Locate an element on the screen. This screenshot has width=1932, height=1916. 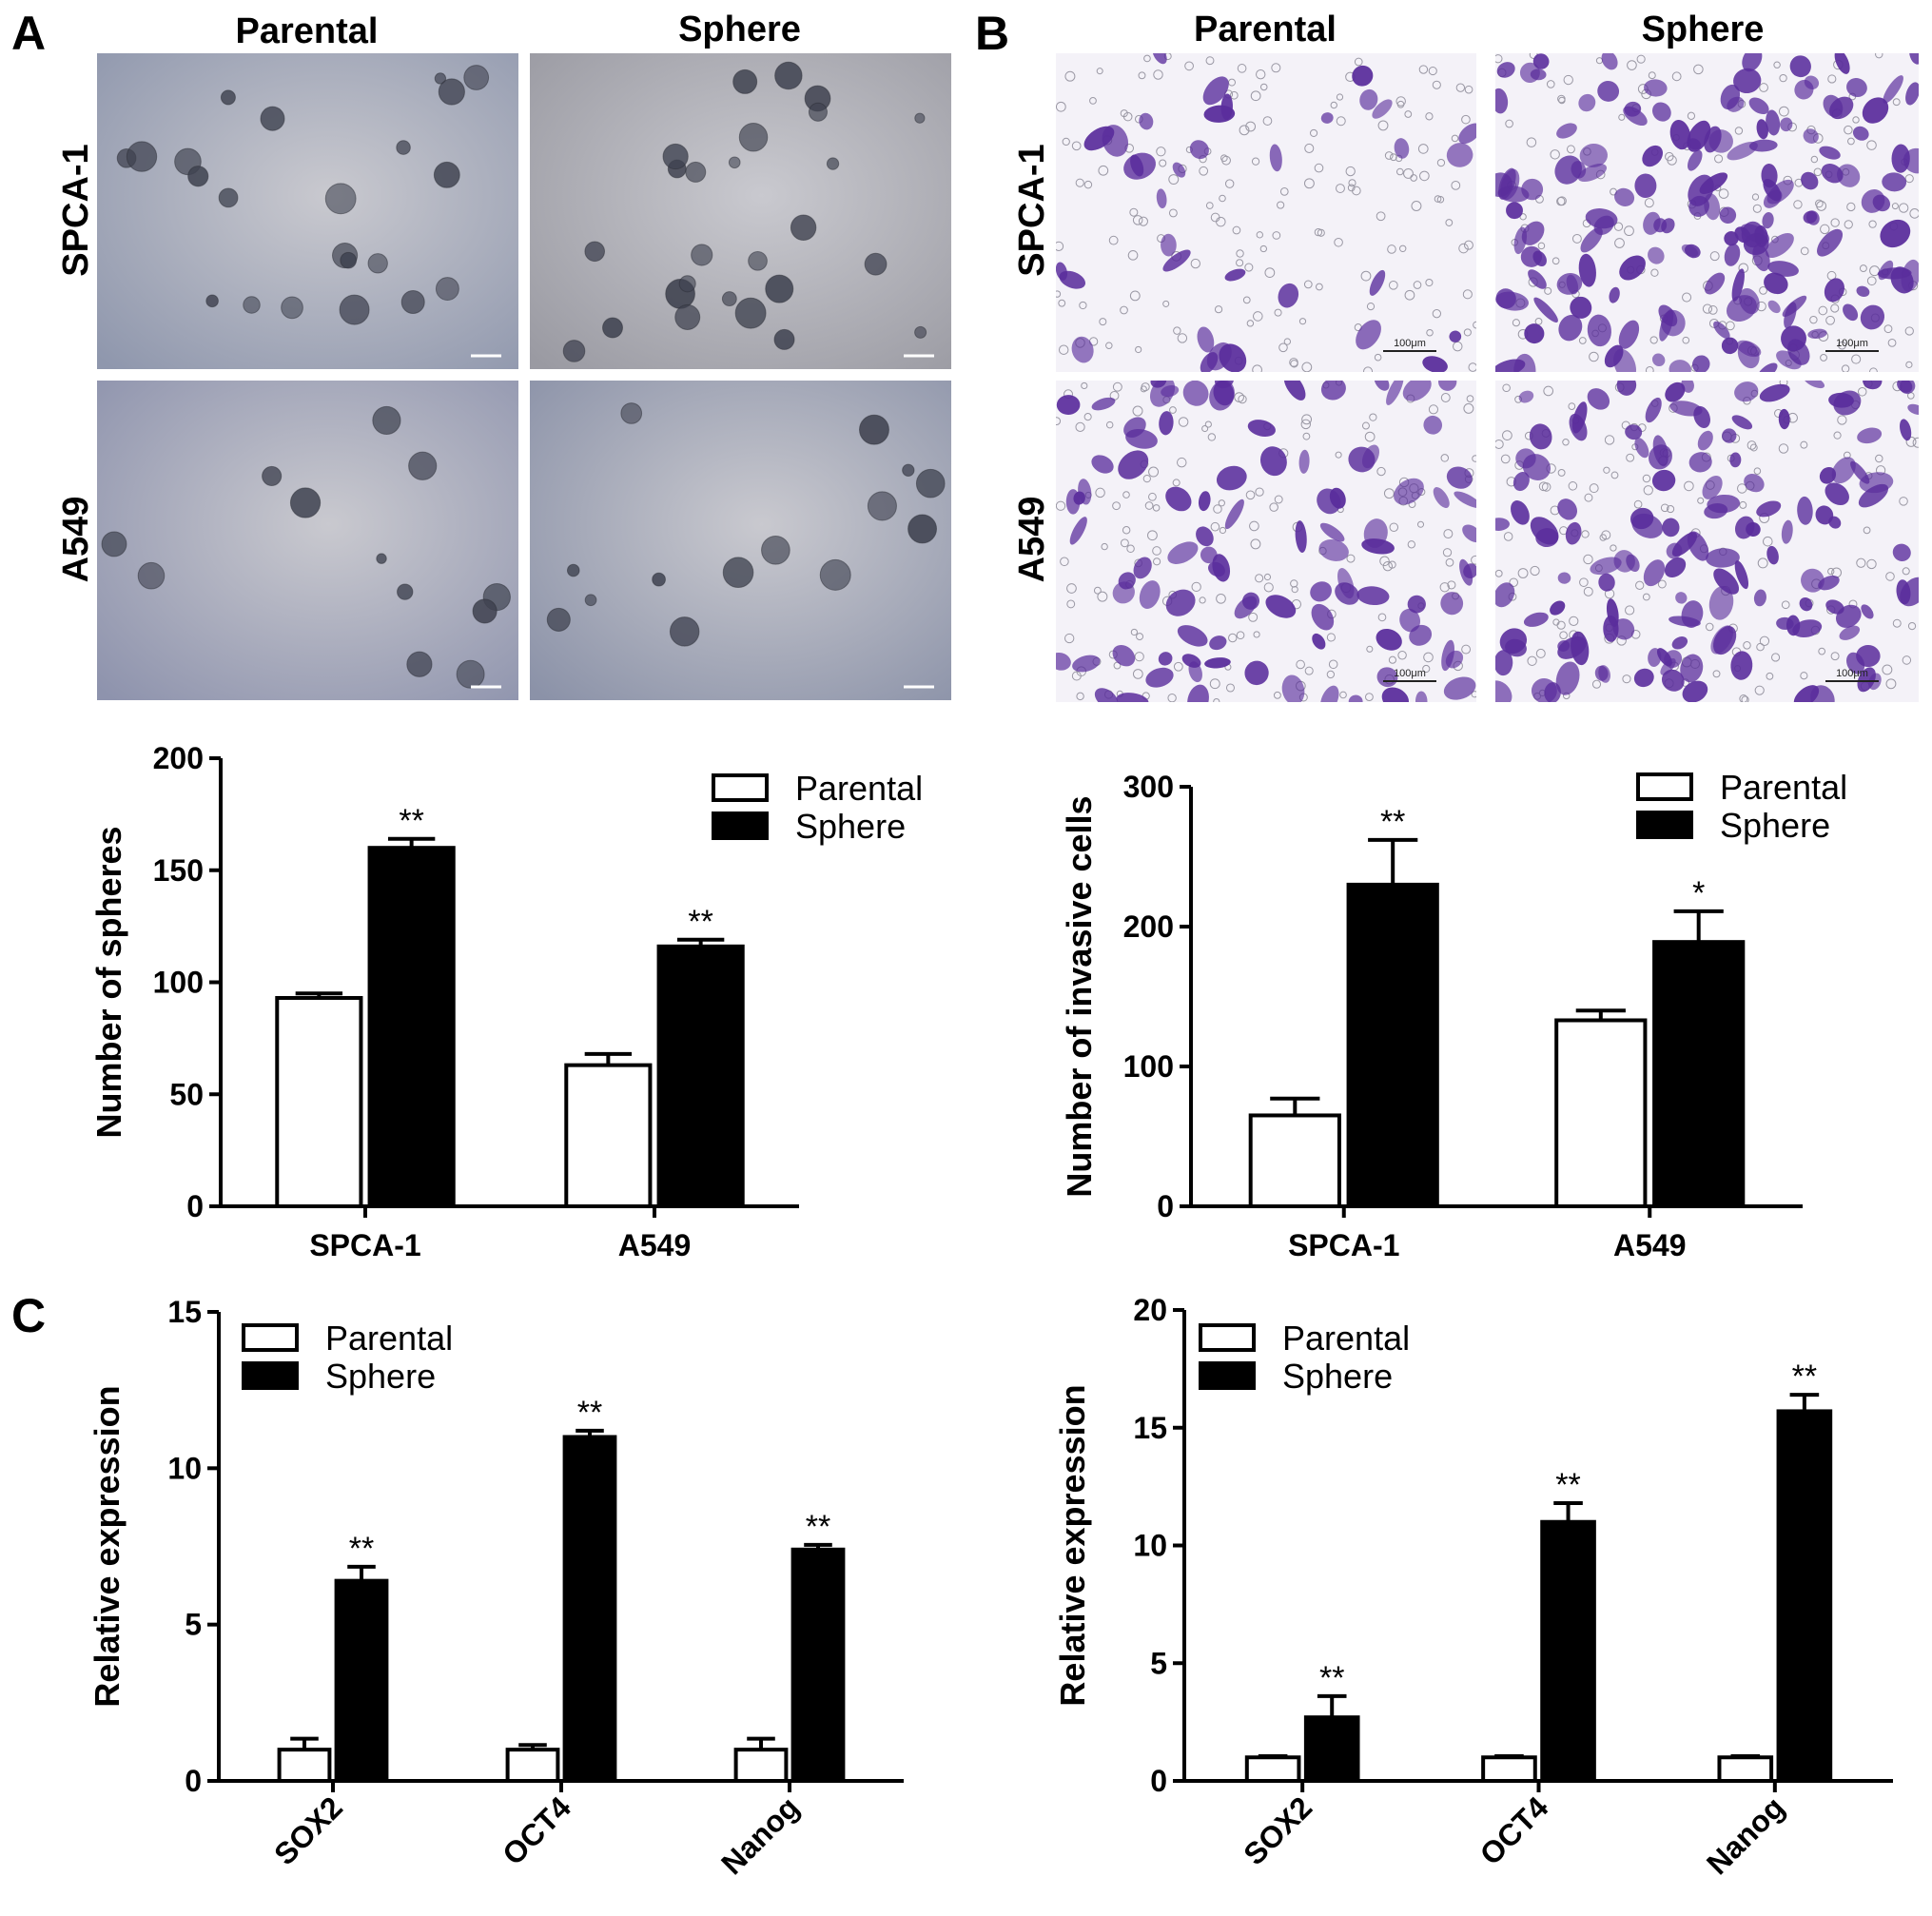
panel-b-row-a549: A549 is located at coordinates (1032, 540).